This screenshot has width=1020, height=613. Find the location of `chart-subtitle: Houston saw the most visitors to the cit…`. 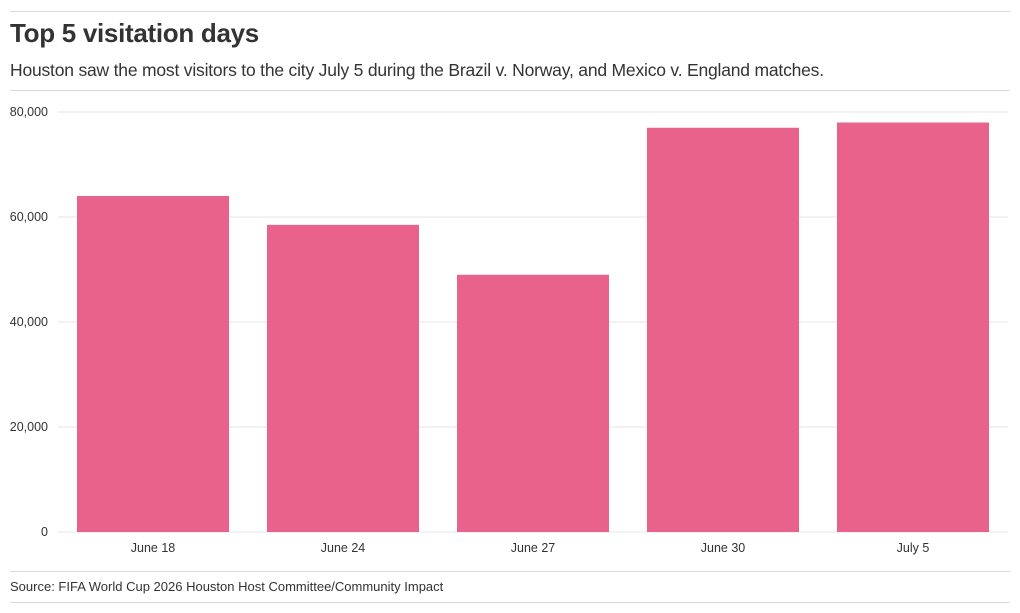

chart-subtitle: Houston saw the most visitors to the cit… is located at coordinates (417, 70).